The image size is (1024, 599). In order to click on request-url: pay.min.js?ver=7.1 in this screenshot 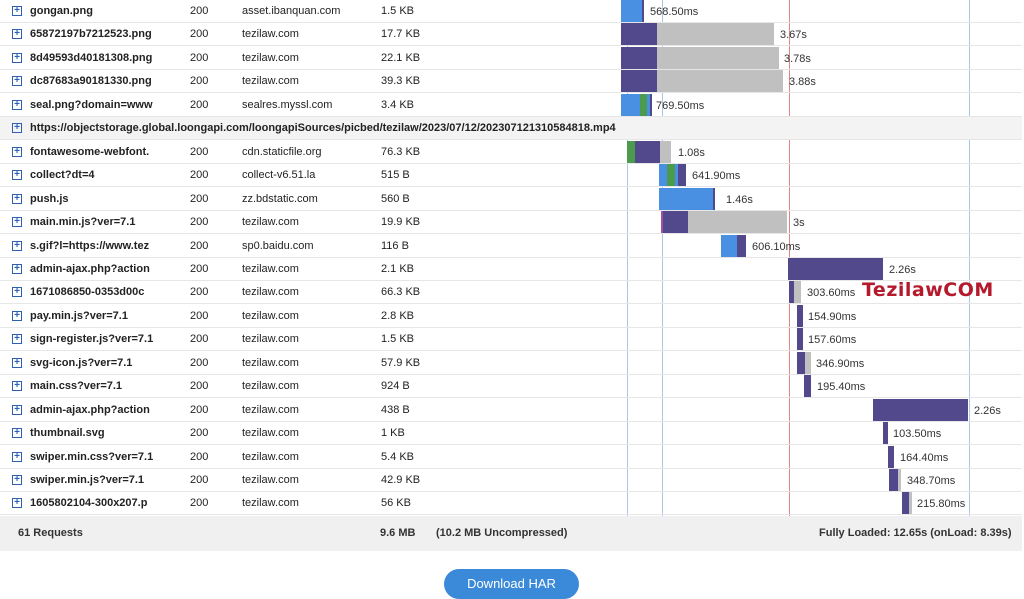, I will do `click(79, 315)`.